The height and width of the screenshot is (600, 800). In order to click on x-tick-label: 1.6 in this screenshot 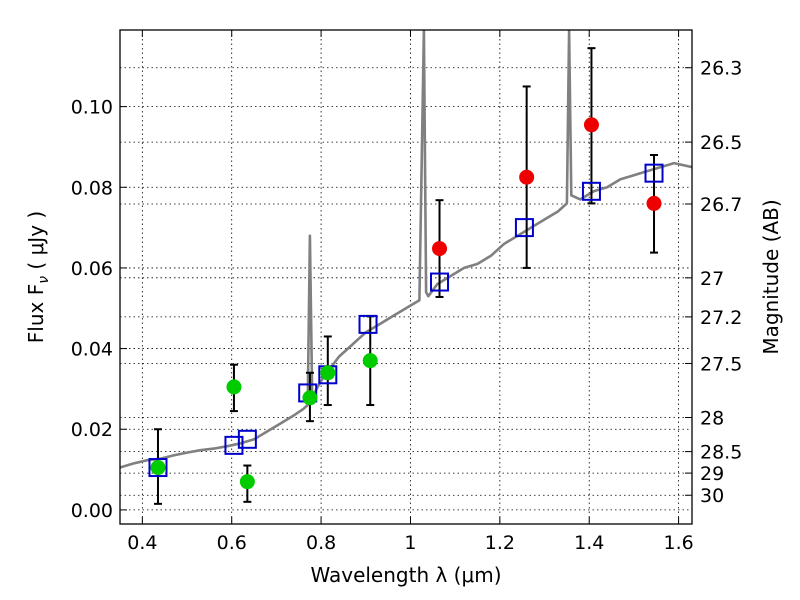, I will do `click(678, 543)`.